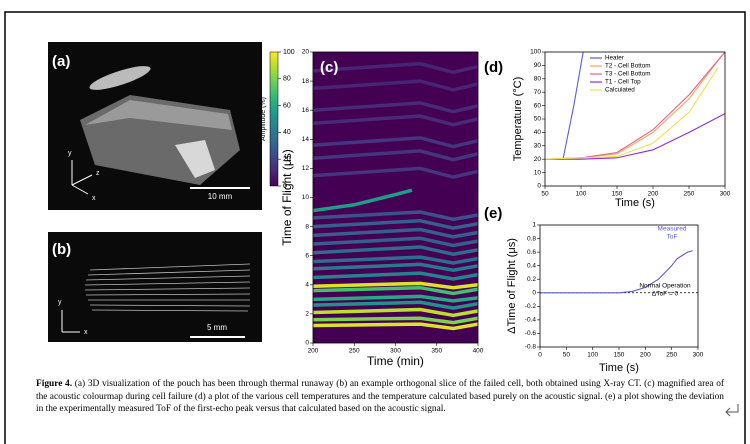 This screenshot has width=750, height=444. What do you see at coordinates (285, 186) in the screenshot?
I see `colorbar-tick-label: 0` at bounding box center [285, 186].